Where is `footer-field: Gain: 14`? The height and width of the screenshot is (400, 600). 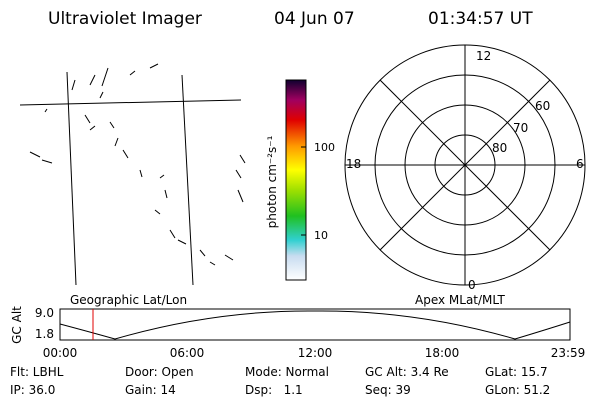 footer-field: Gain: 14 is located at coordinates (150, 390).